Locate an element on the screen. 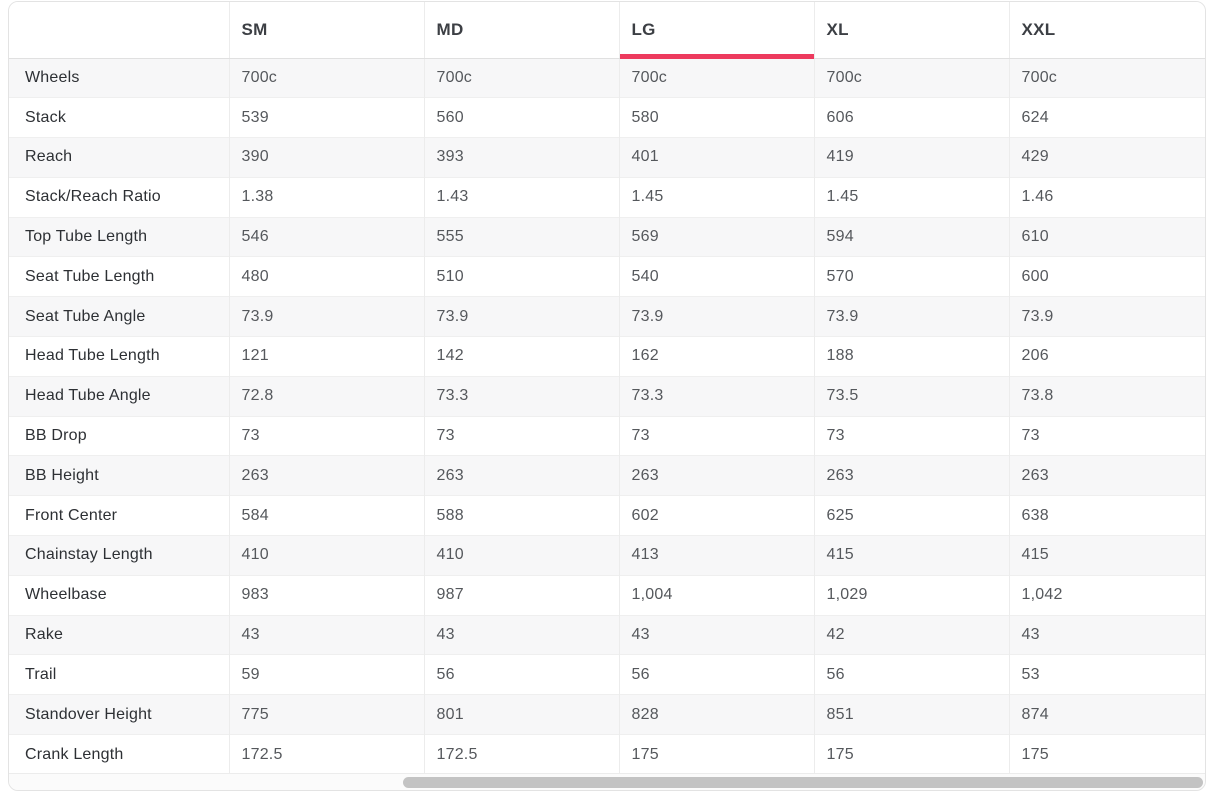  spec-label-cell: Wheels is located at coordinates (119, 78).